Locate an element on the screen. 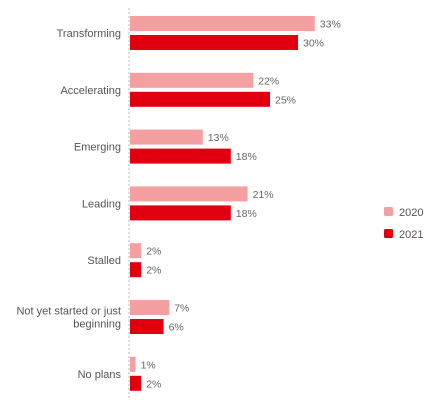 This screenshot has width=430, height=400. category-label: Emerging is located at coordinates (97, 148).